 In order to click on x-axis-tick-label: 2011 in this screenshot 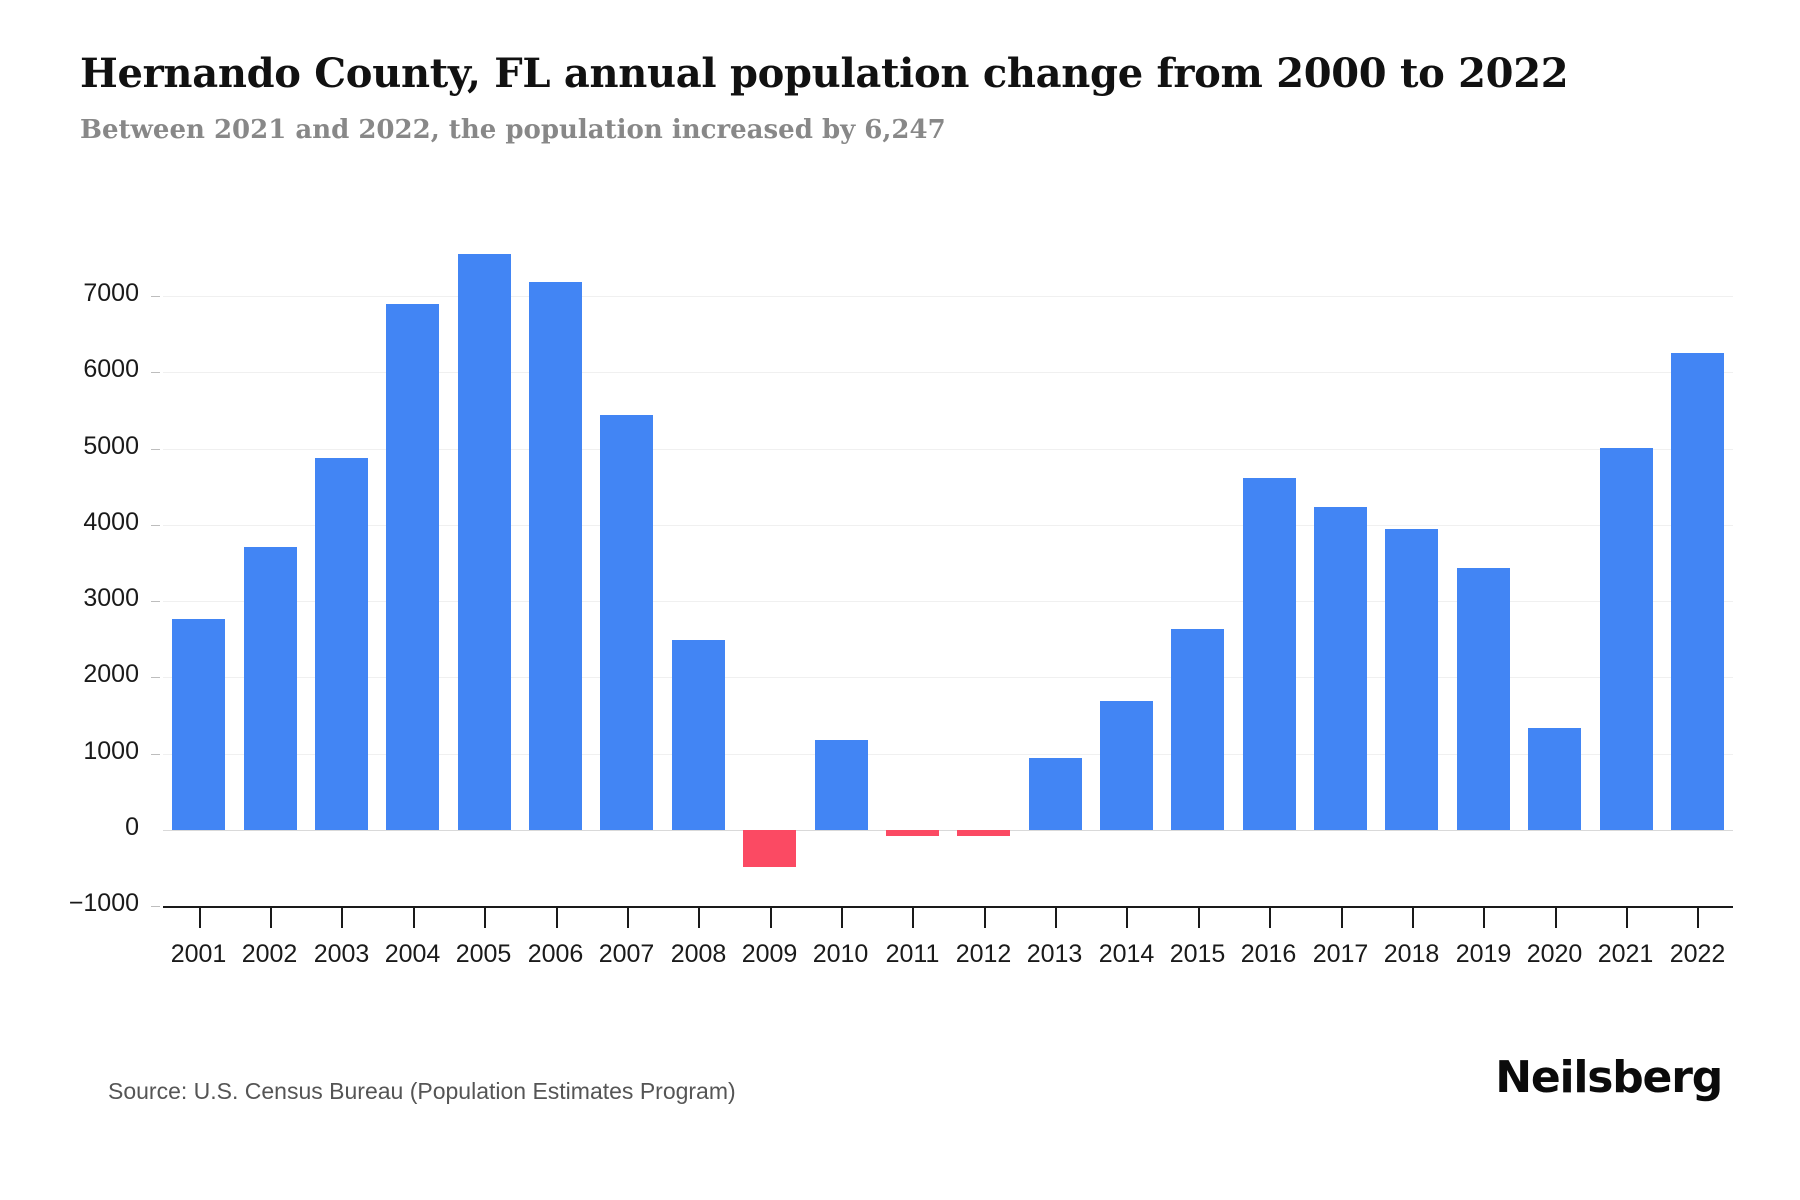, I will do `click(912, 954)`.